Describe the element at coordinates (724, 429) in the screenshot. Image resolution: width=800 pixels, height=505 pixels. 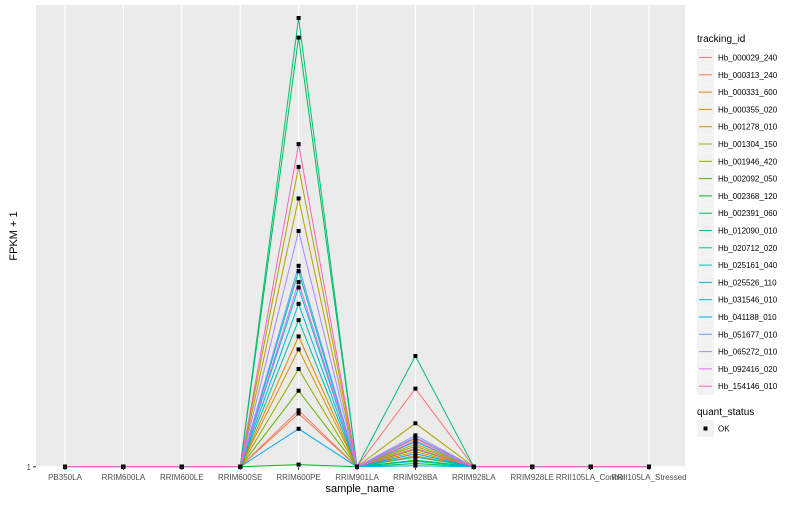
I see `legend-ok-label: OK` at that location.